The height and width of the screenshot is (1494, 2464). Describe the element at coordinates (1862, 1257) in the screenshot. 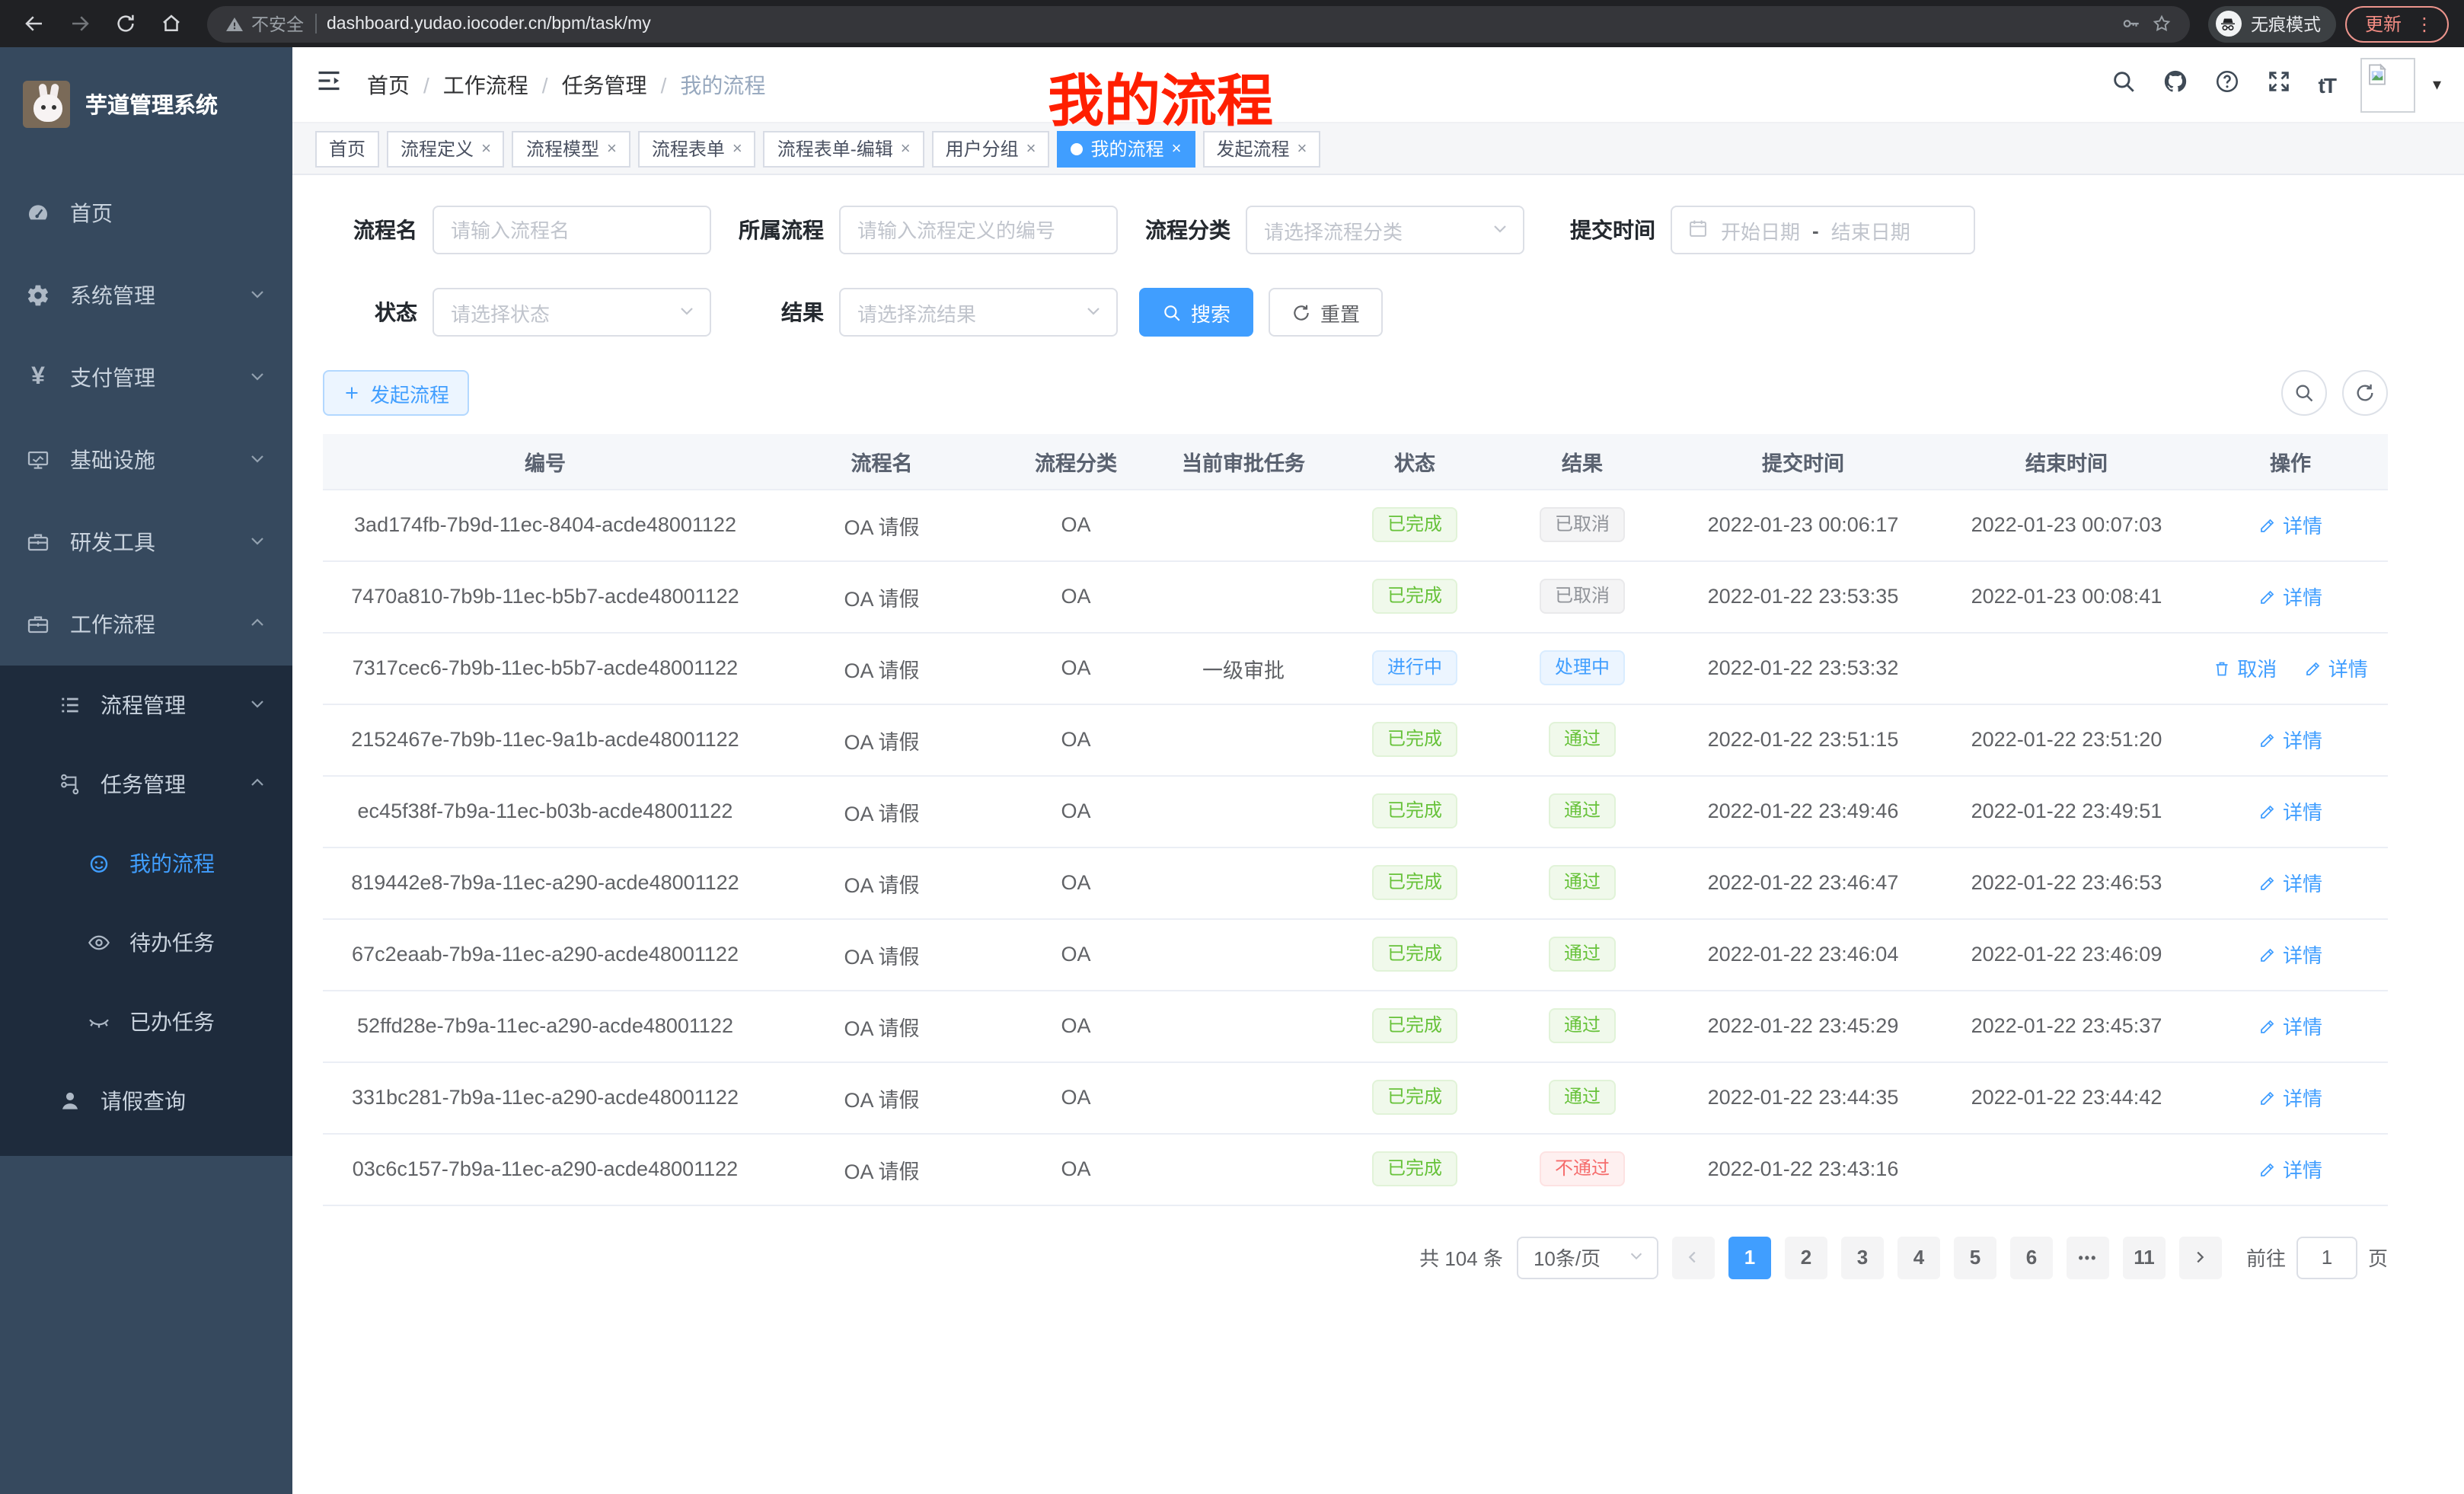

I see `page-button-3: 3` at that location.